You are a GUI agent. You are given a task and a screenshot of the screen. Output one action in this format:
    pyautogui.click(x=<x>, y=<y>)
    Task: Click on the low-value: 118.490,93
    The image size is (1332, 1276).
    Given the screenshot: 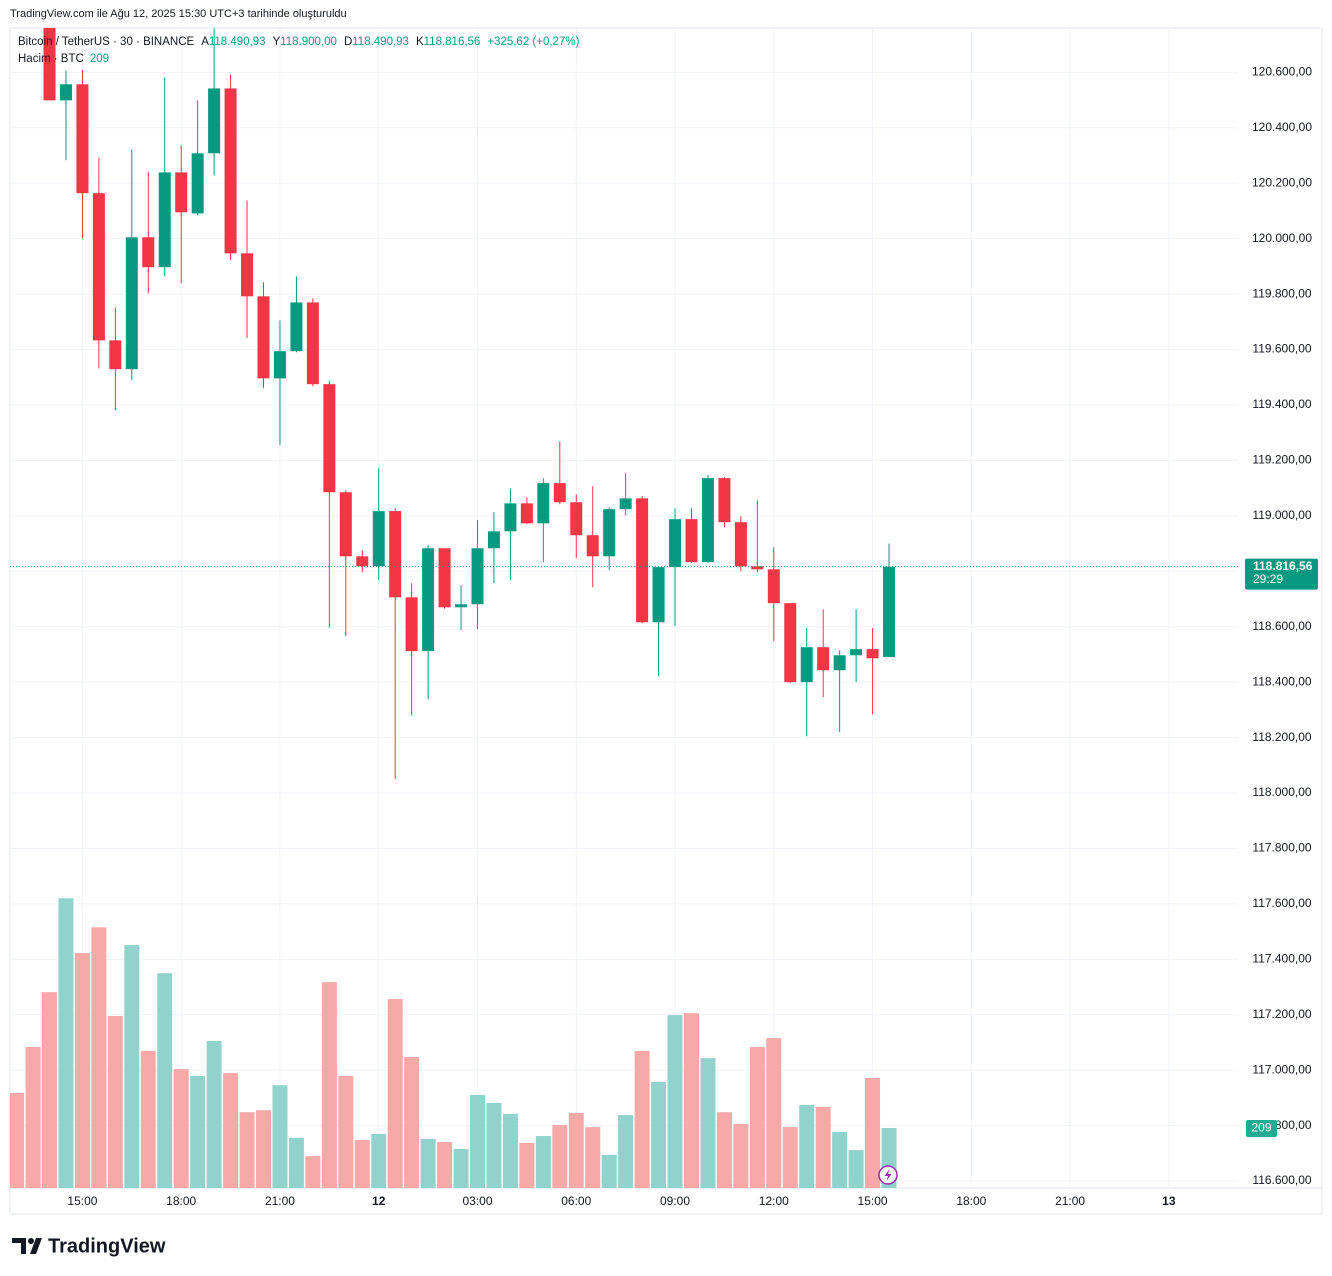 What is the action you would take?
    pyautogui.click(x=380, y=42)
    